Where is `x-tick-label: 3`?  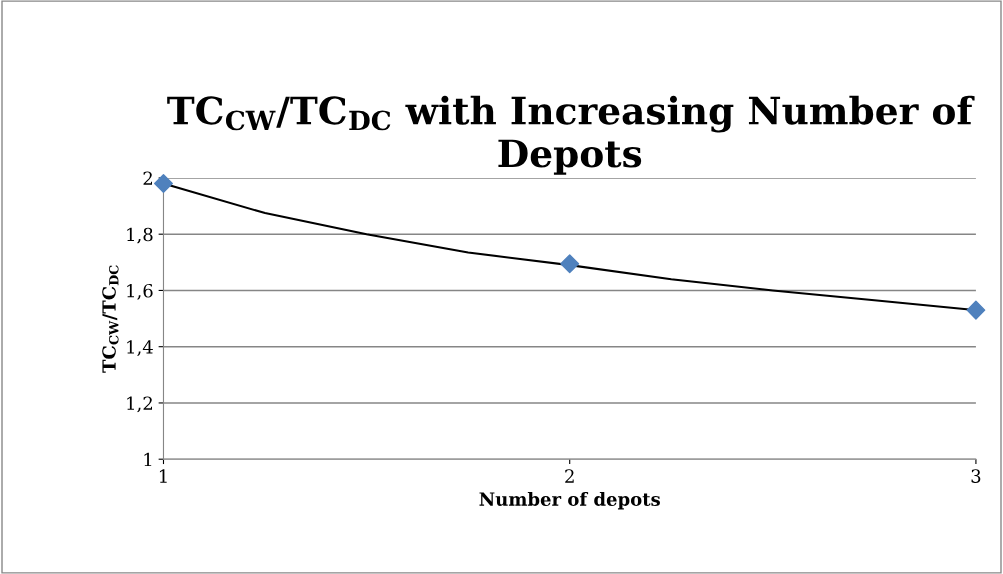 x-tick-label: 3 is located at coordinates (976, 476).